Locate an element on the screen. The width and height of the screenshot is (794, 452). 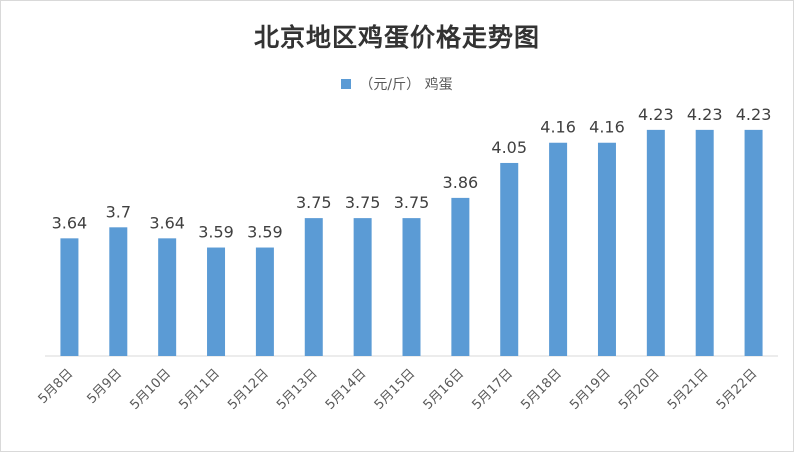
x-tick-label: 5月21日 is located at coordinates (688, 389).